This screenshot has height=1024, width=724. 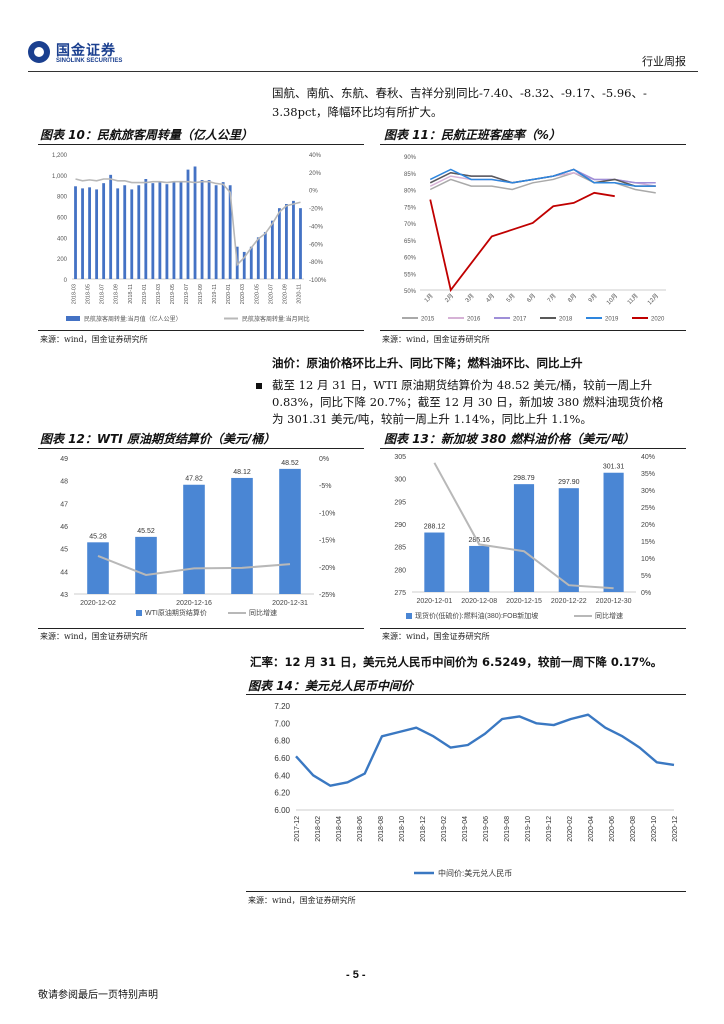 I want to click on x-tick-label: 2019-01, so click(x=145, y=294).